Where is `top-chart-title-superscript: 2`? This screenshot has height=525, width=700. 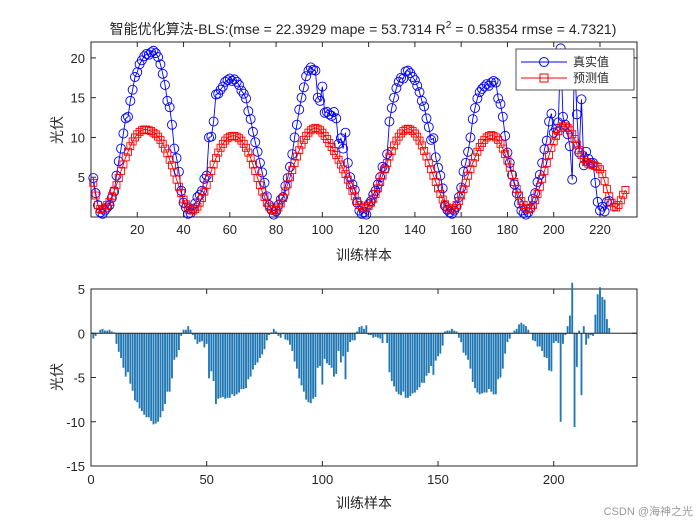 top-chart-title-superscript: 2 is located at coordinates (449, 25).